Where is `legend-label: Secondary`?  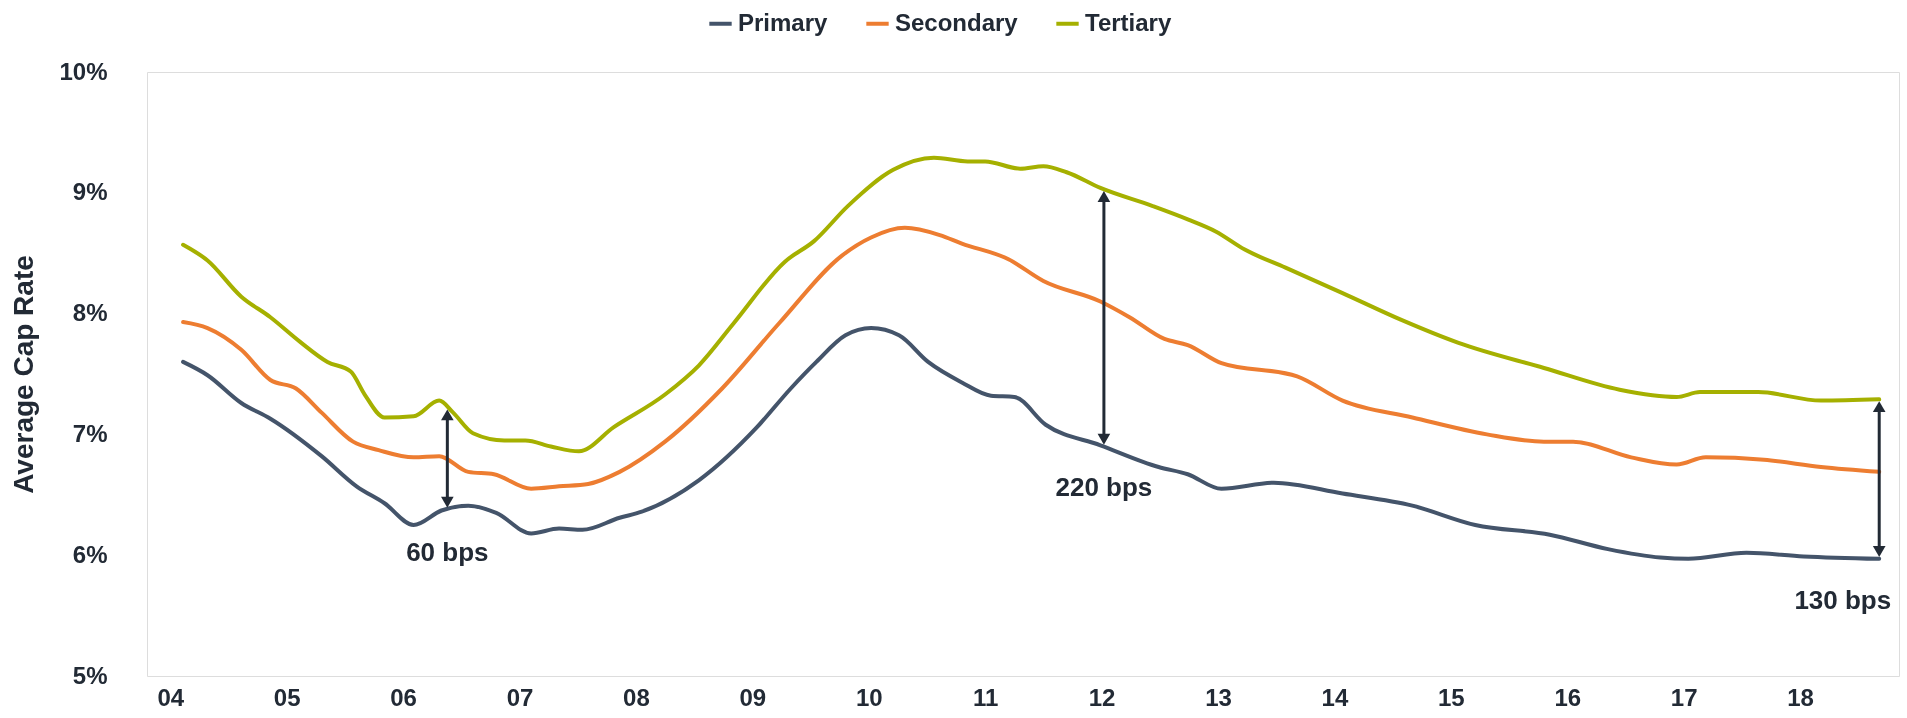 legend-label: Secondary is located at coordinates (957, 22).